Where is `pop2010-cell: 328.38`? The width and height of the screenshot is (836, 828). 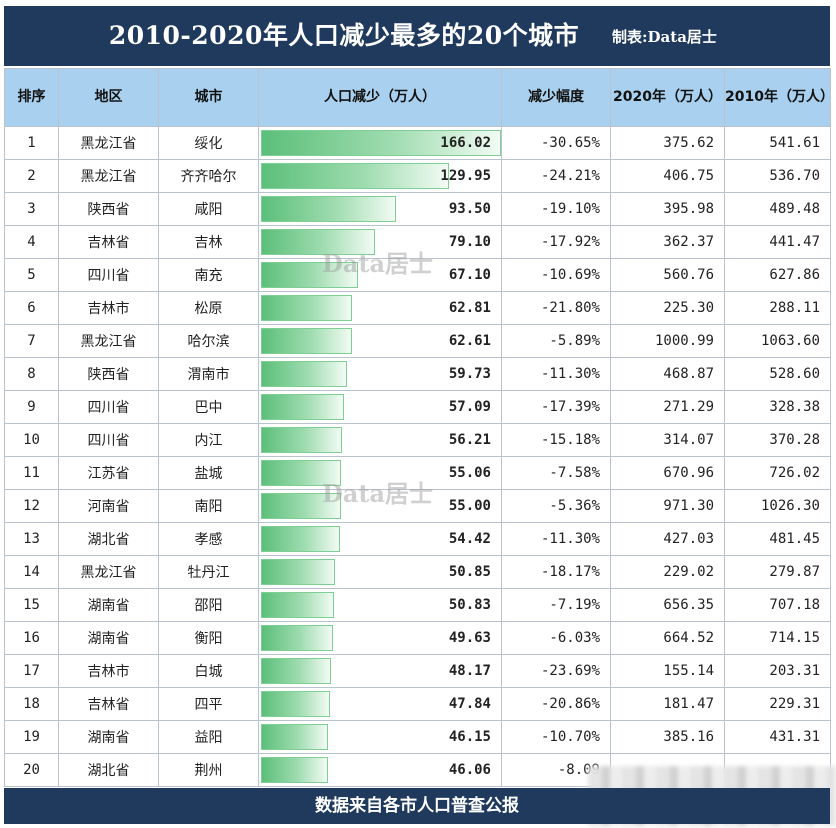
pop2010-cell: 328.38 is located at coordinates (777, 407).